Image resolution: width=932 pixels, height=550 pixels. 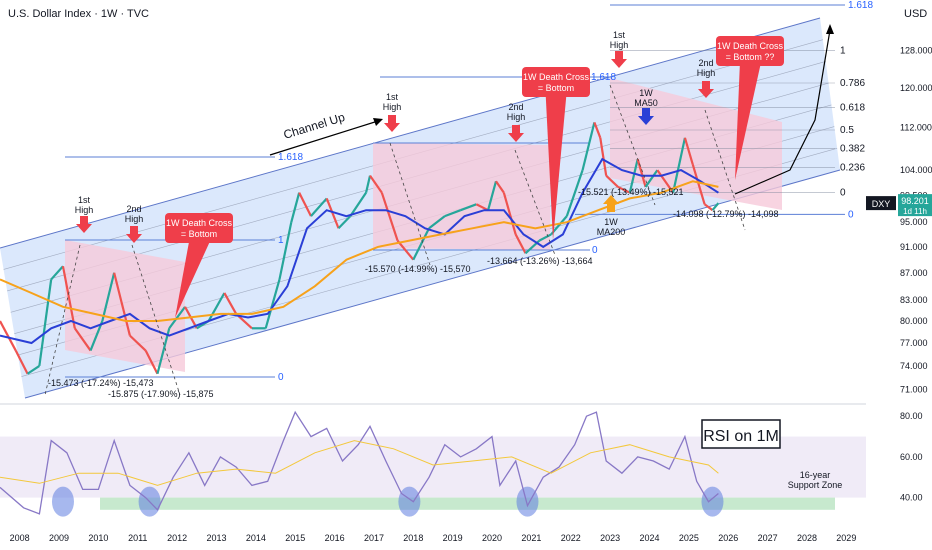 What do you see at coordinates (571, 538) in the screenshot?
I see `x-tick-2022: 2022` at bounding box center [571, 538].